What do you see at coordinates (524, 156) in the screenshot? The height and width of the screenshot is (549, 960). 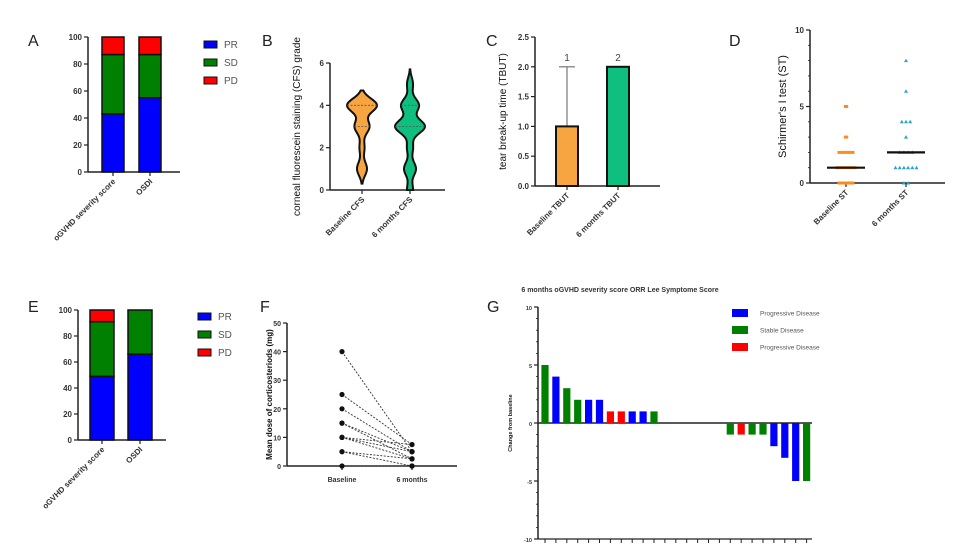 I see `y-tick-label: 0.5` at bounding box center [524, 156].